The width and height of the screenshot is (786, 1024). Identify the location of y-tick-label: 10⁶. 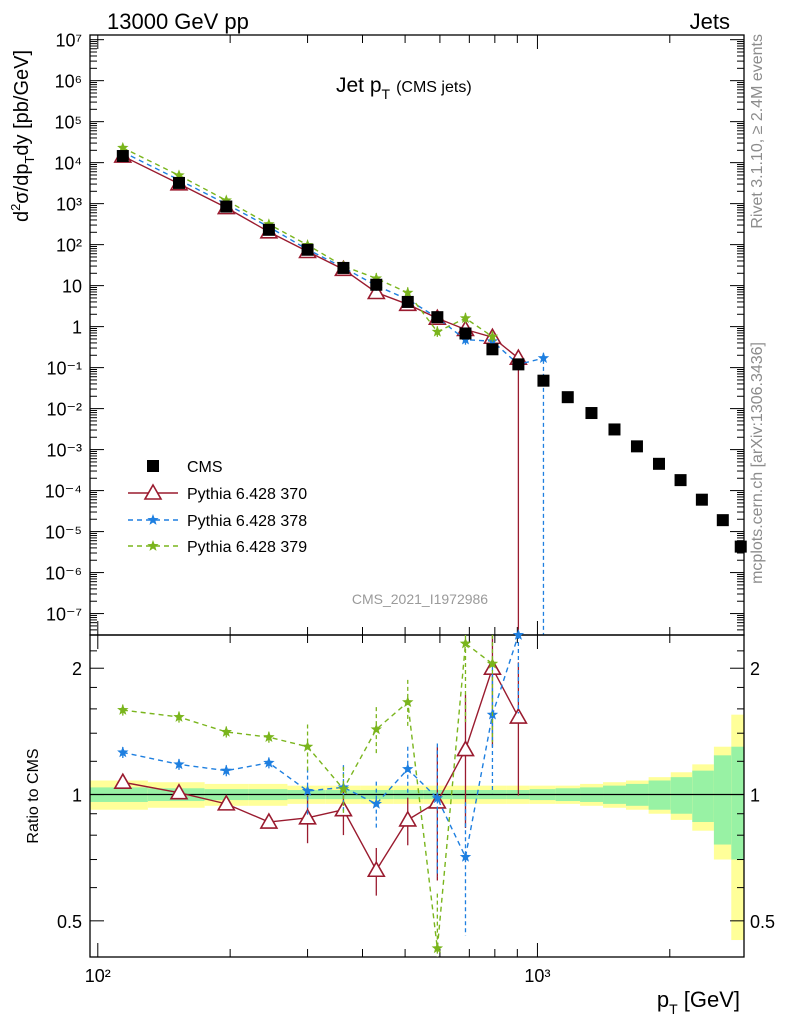
(68, 82).